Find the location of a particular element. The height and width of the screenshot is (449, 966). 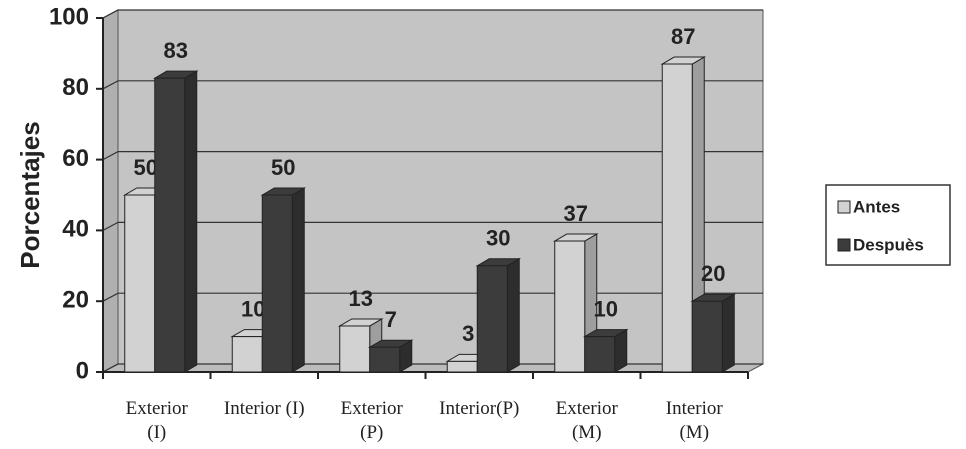

side-wall is located at coordinates (110, 191).